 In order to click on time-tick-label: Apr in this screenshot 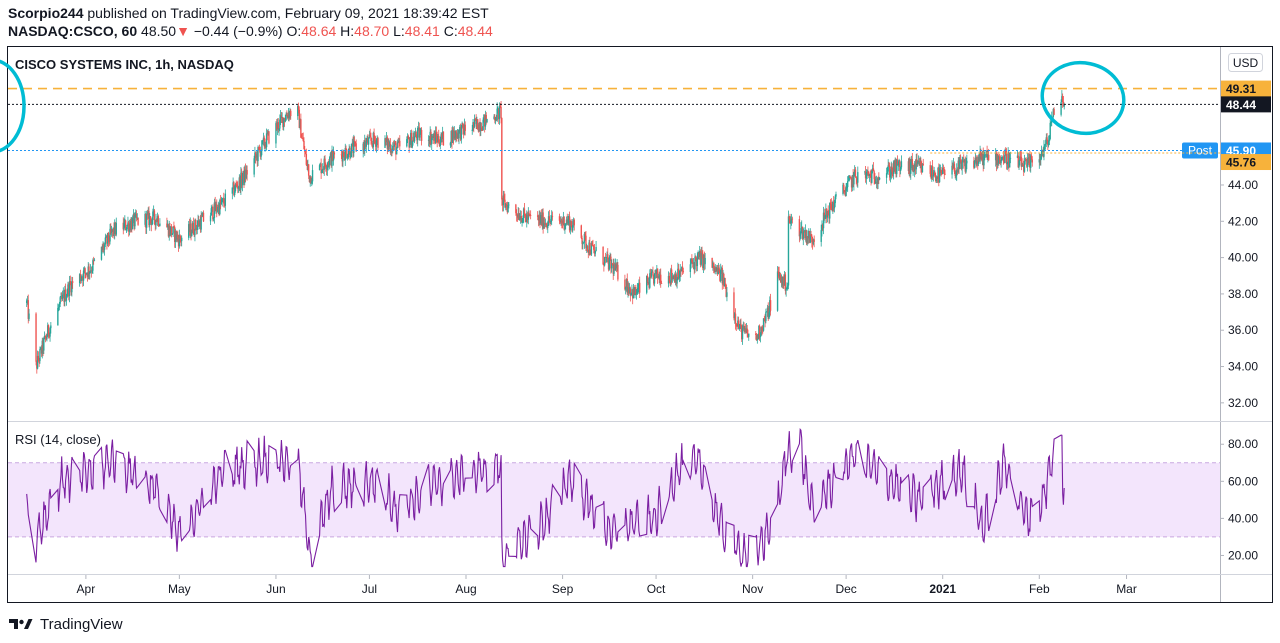, I will do `click(86, 589)`.